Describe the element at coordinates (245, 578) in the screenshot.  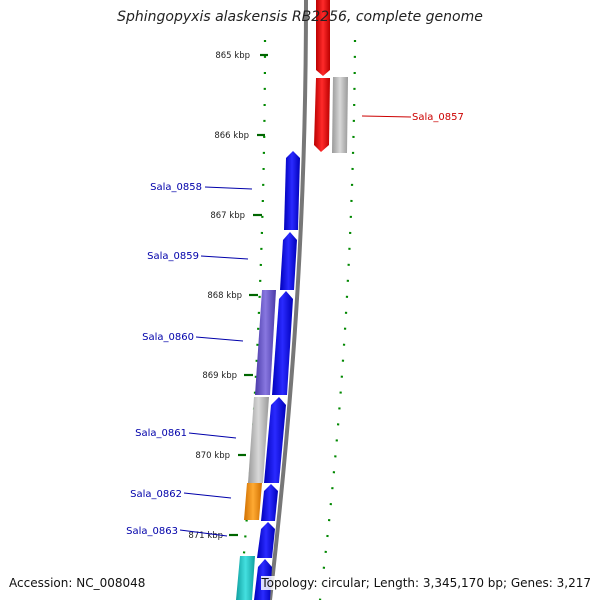
I see `gene-feature-bottom-teal` at that location.